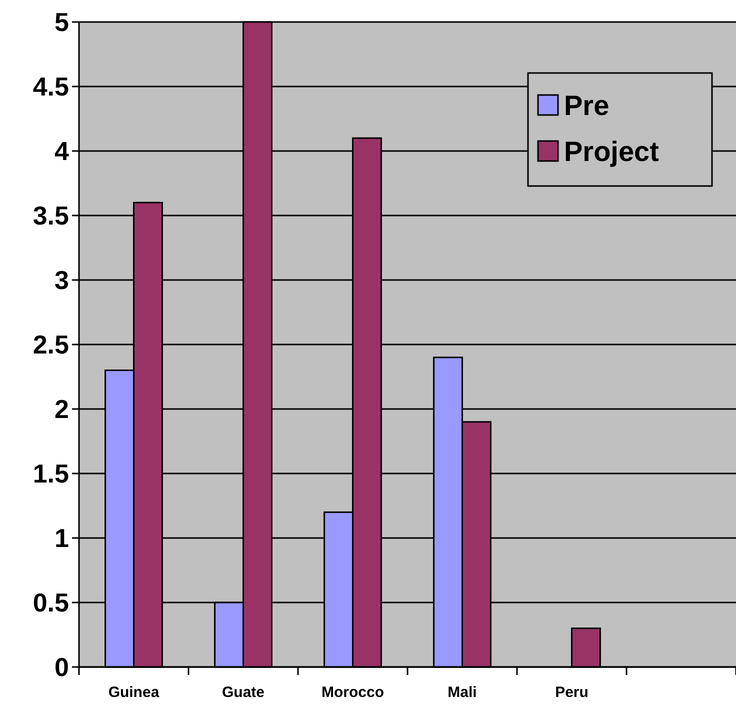 The height and width of the screenshot is (708, 736). Describe the element at coordinates (61, 538) in the screenshot. I see `y-tick-label: 1` at that location.